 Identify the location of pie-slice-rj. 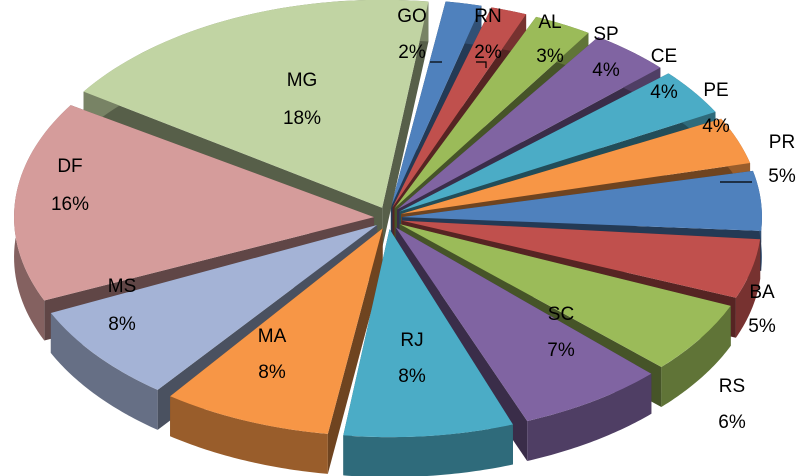
(428, 352).